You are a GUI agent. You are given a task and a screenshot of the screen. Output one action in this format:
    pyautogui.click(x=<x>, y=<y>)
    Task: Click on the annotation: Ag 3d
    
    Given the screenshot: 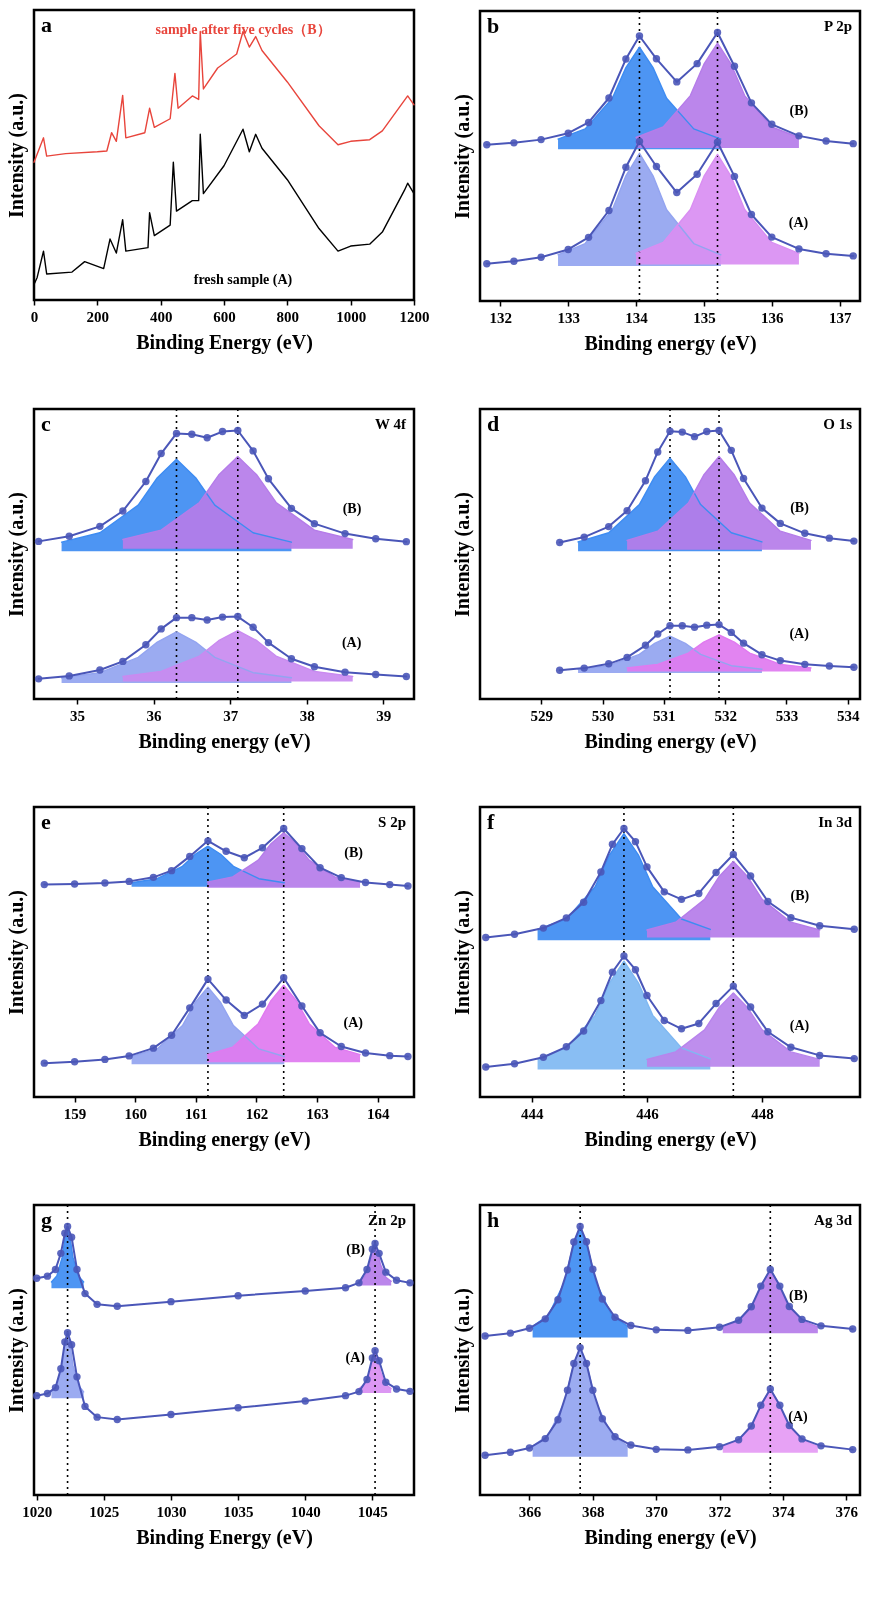 What is the action you would take?
    pyautogui.click(x=833, y=1220)
    